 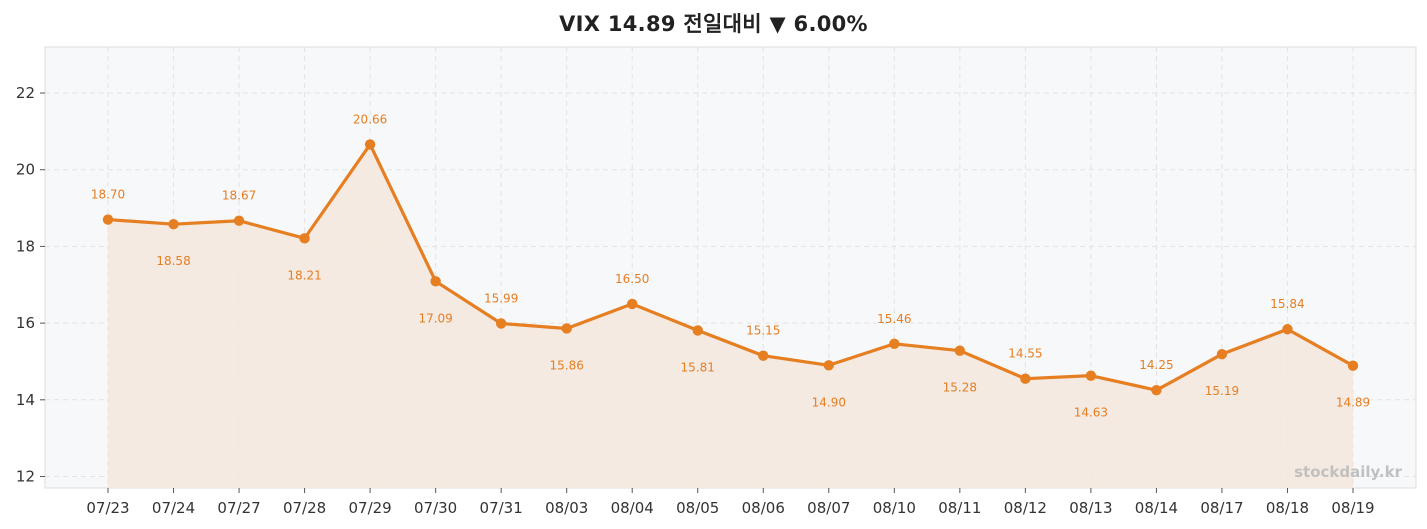 I want to click on x-tick-label: 08/12, so click(x=1025, y=508).